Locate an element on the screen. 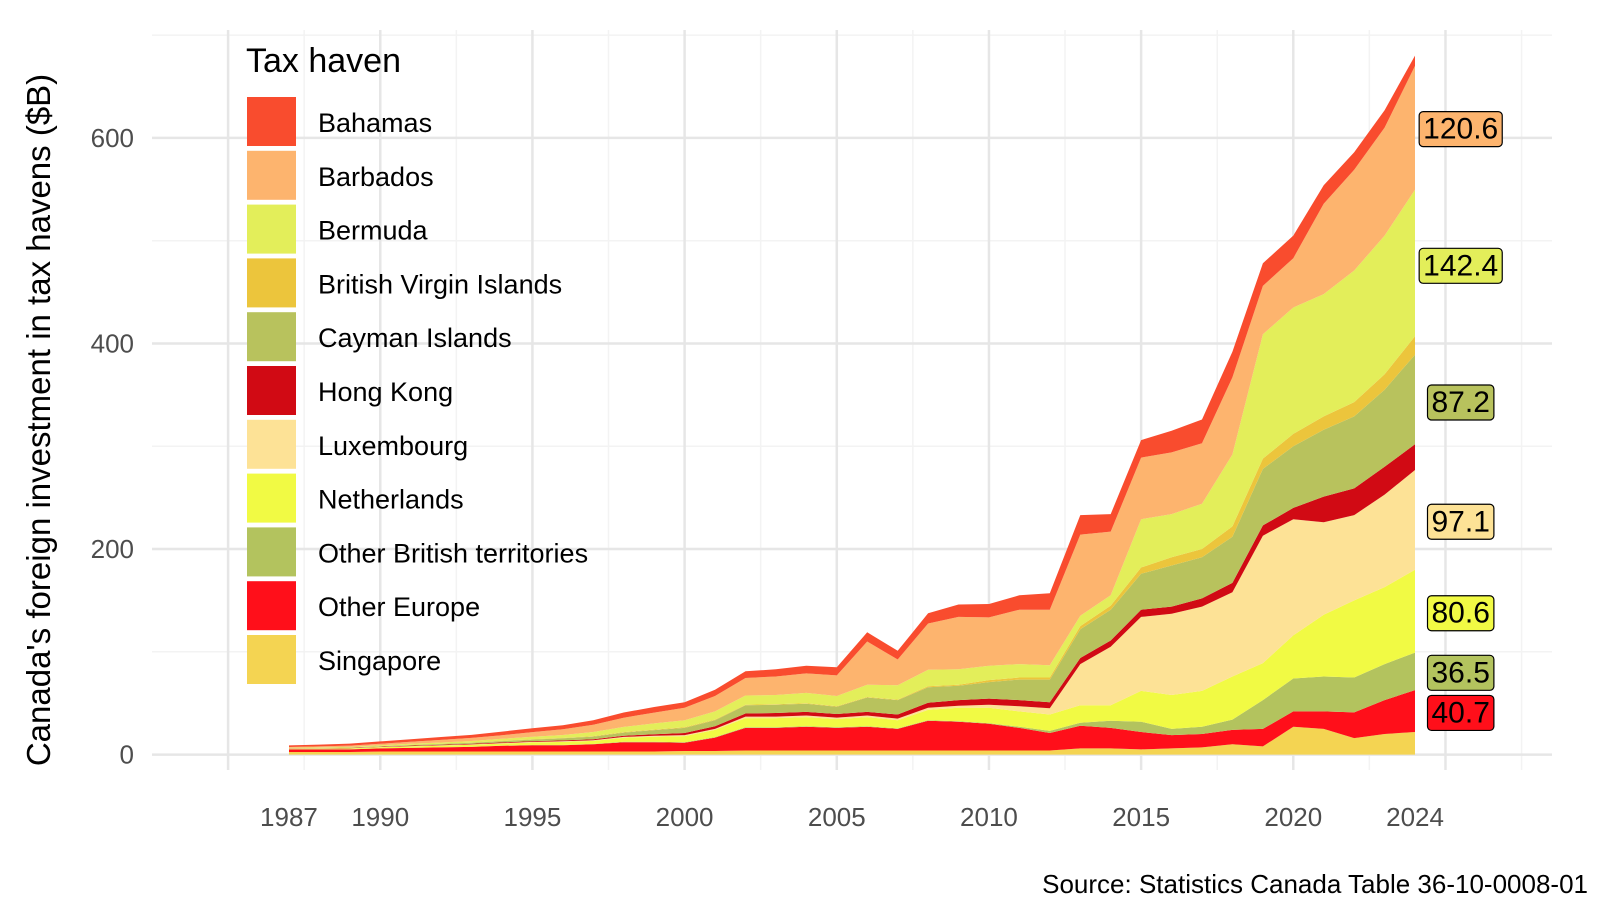 This screenshot has height=919, width=1600. legend-item-barbados: Barbados is located at coordinates (340, 175).